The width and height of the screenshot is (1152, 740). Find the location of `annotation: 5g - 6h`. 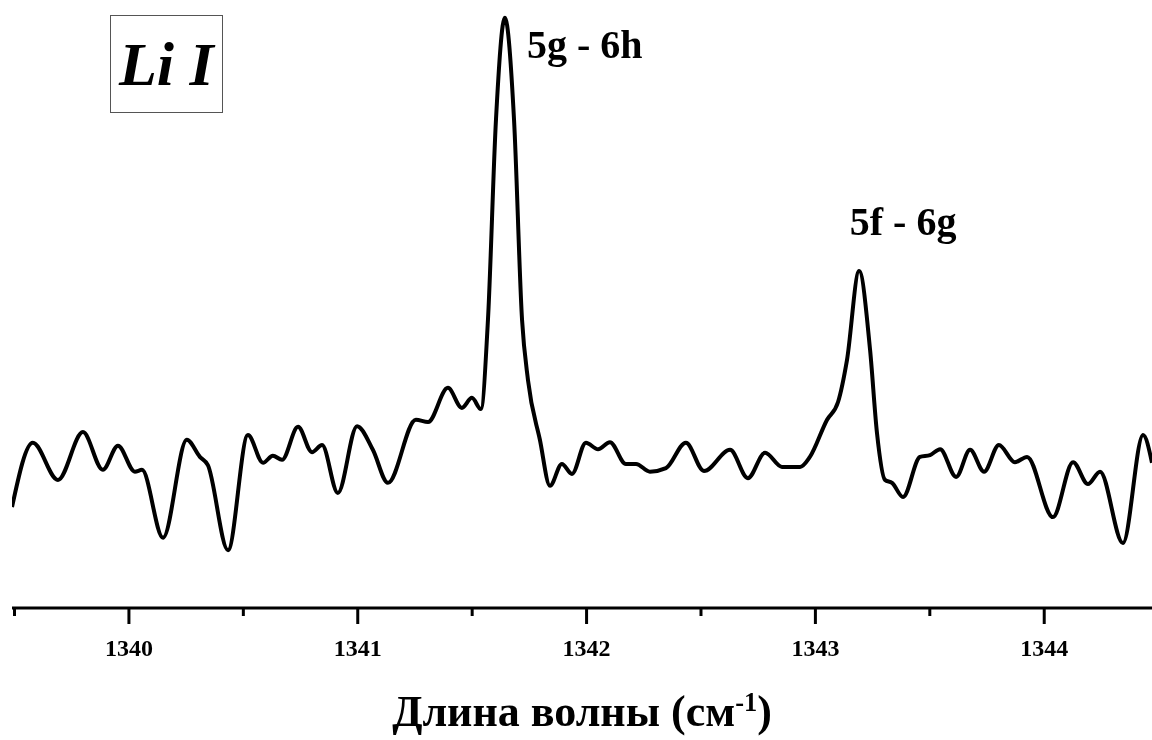

annotation: 5g - 6h is located at coordinates (584, 44).